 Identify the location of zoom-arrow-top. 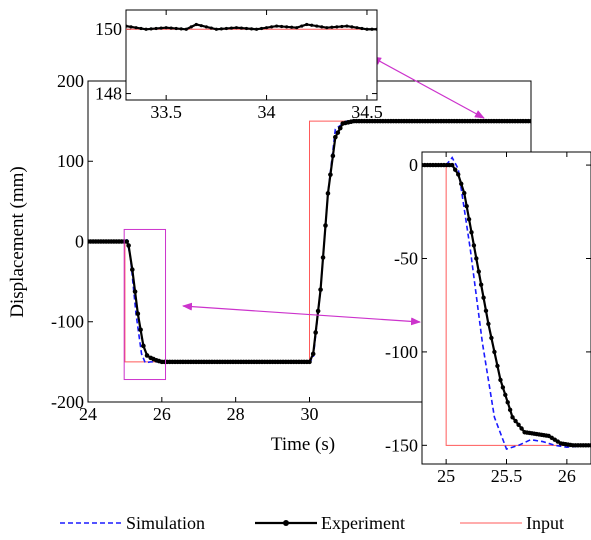
(428, 87).